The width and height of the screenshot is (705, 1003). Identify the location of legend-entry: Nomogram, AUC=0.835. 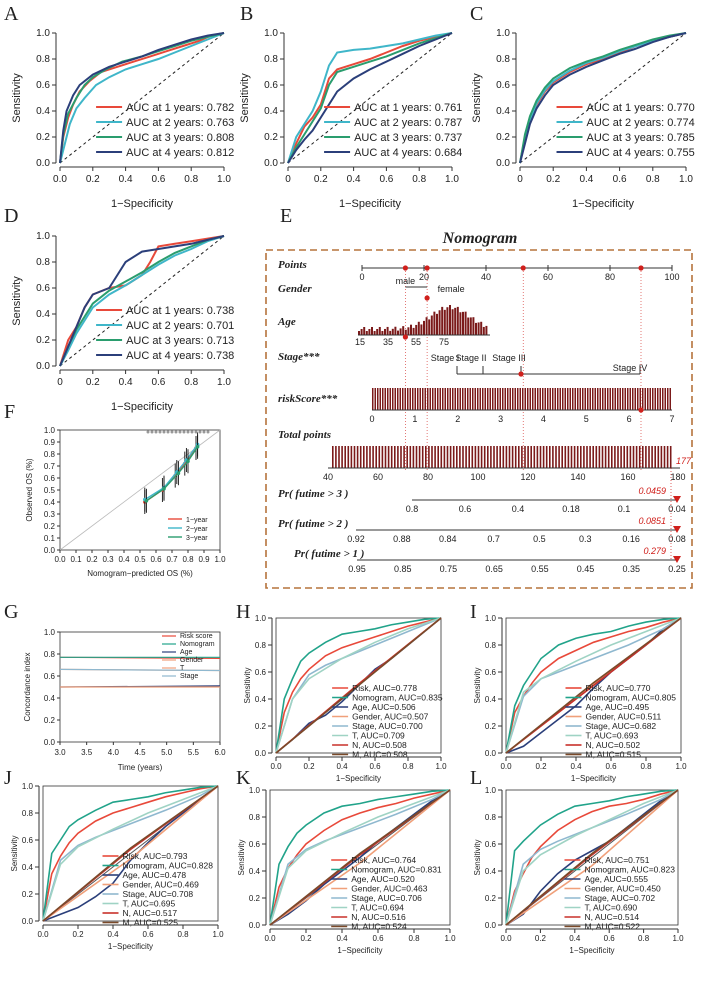
(397, 698).